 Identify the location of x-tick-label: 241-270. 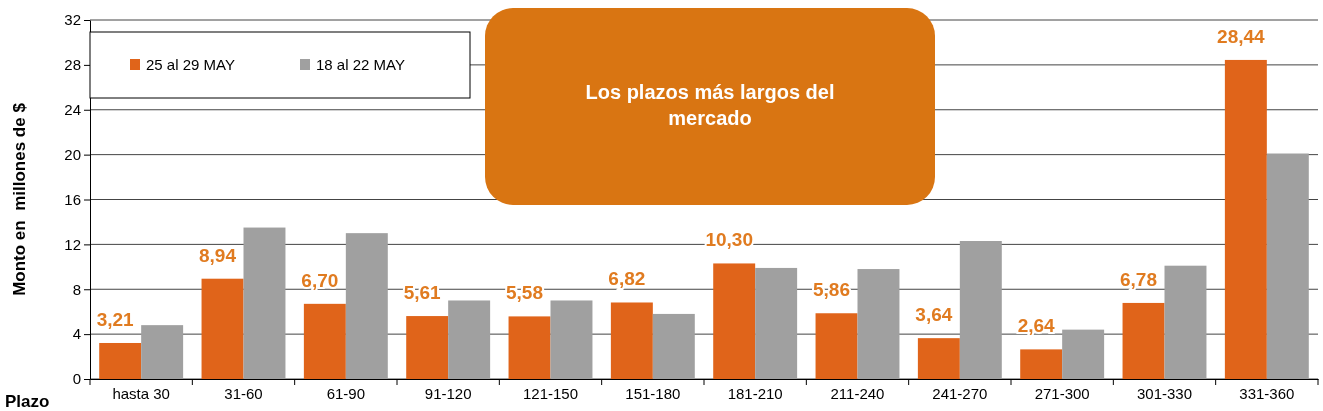
(960, 393).